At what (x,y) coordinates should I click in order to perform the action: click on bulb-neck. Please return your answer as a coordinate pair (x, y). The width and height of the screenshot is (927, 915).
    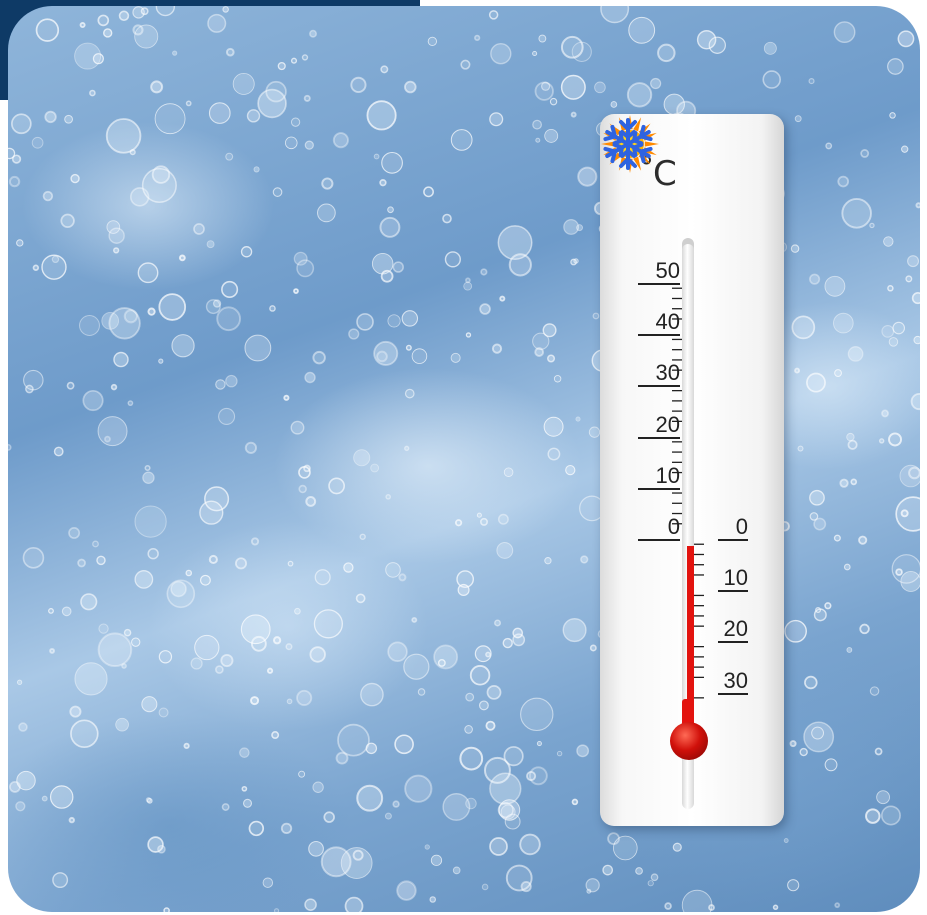
    Looking at the image, I should click on (688, 714).